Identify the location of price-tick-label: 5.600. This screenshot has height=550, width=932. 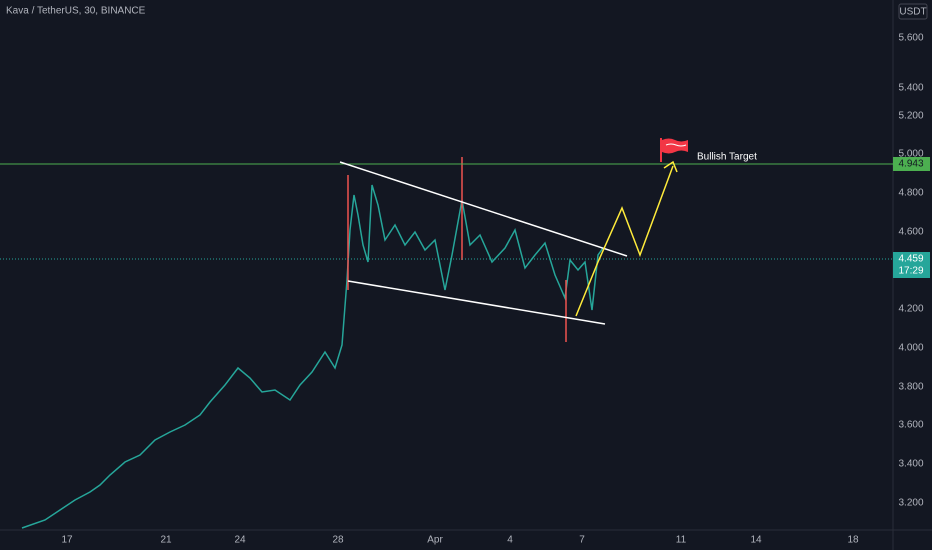
(910, 38).